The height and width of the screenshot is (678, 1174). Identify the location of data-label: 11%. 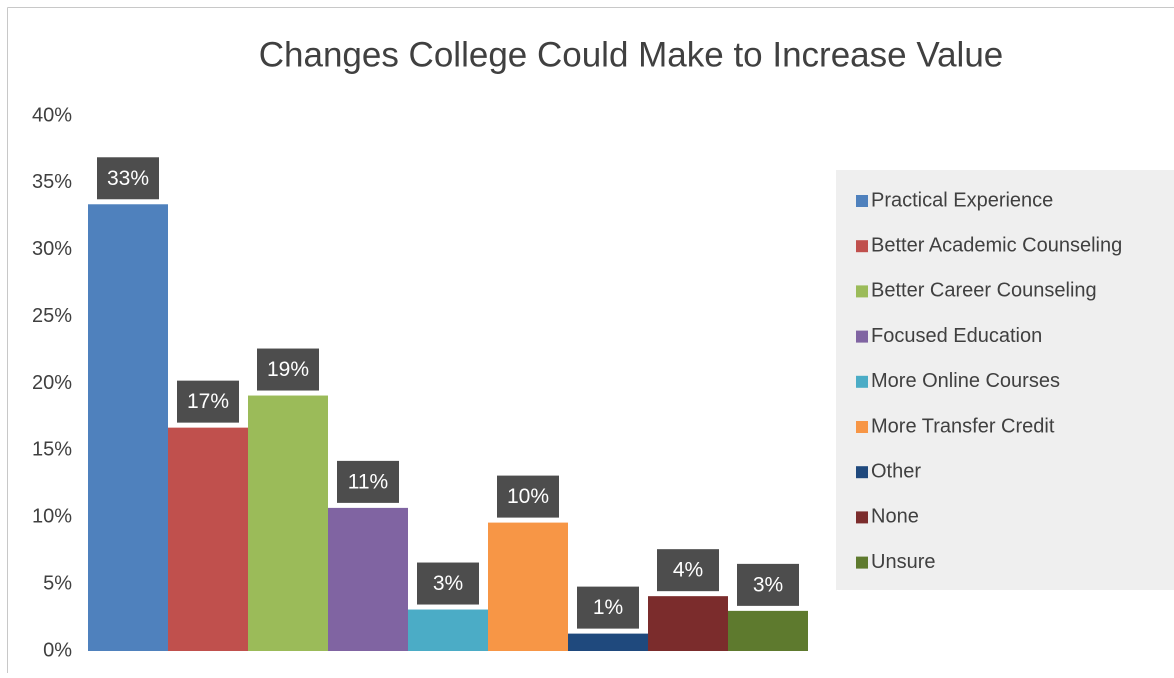
(368, 481).